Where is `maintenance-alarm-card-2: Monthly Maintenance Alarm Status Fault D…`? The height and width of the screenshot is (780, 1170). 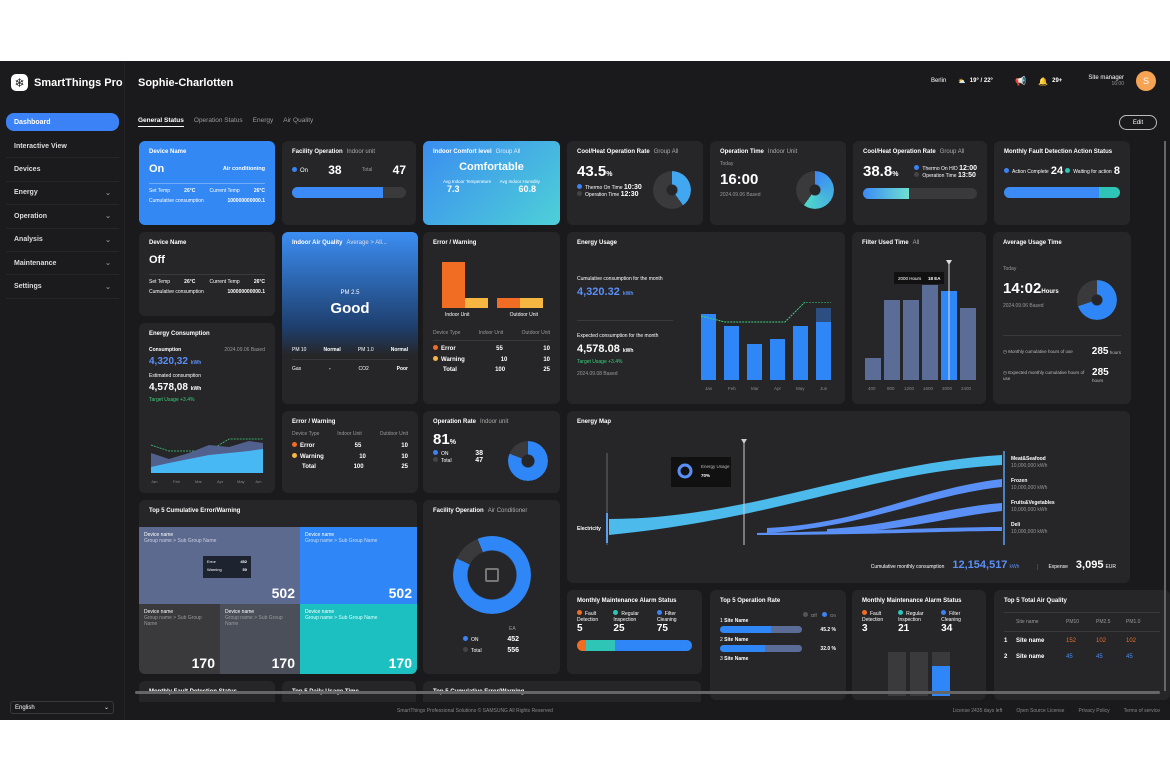 maintenance-alarm-card-2: Monthly Maintenance Alarm Status Fault D… is located at coordinates (919, 645).